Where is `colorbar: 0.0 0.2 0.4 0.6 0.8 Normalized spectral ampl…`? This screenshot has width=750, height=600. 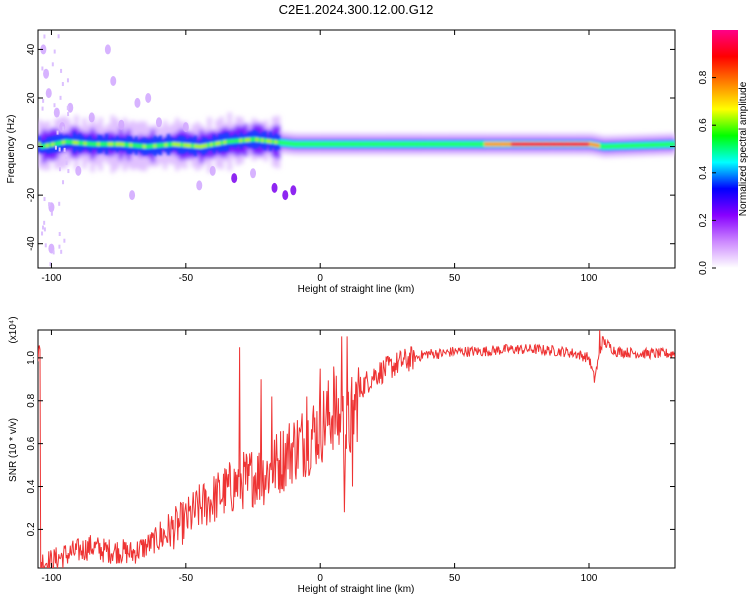 colorbar: 0.0 0.2 0.4 0.6 0.8 Normalized spectral ampl… is located at coordinates (723, 152).